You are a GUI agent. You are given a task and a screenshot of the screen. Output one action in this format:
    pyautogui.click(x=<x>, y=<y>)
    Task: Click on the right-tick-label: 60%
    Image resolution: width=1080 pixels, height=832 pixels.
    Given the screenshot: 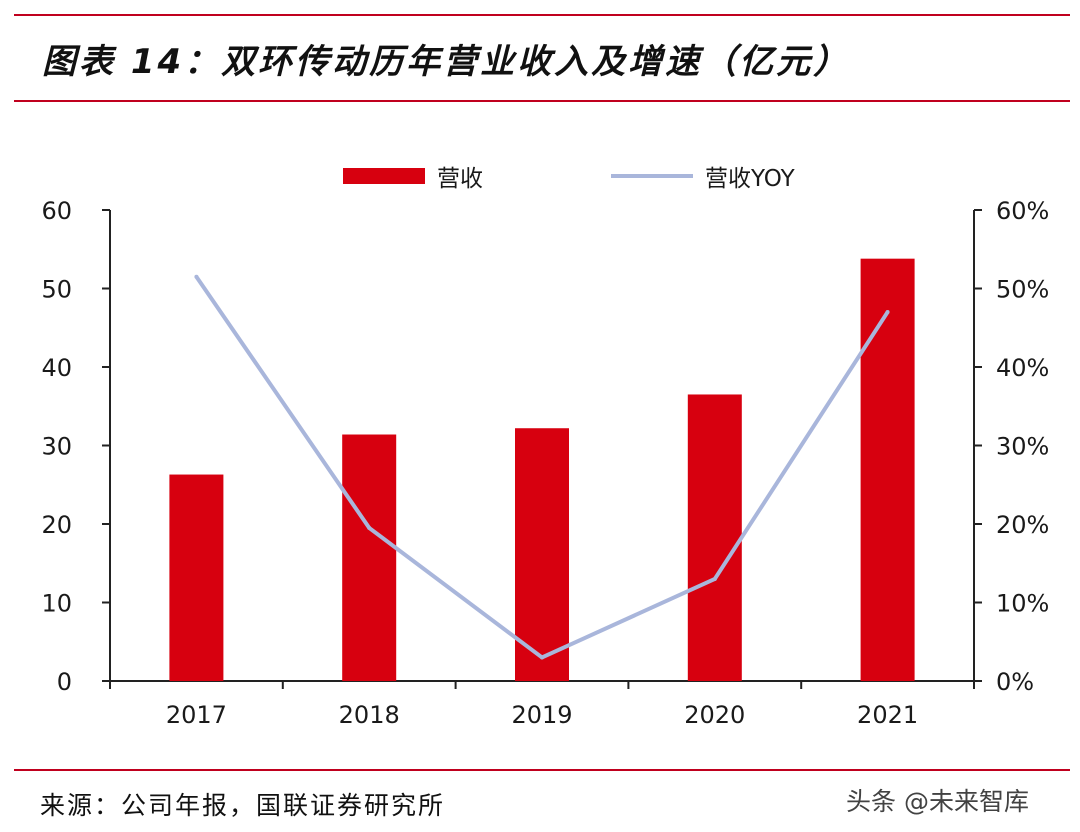 What is the action you would take?
    pyautogui.click(x=1022, y=211)
    